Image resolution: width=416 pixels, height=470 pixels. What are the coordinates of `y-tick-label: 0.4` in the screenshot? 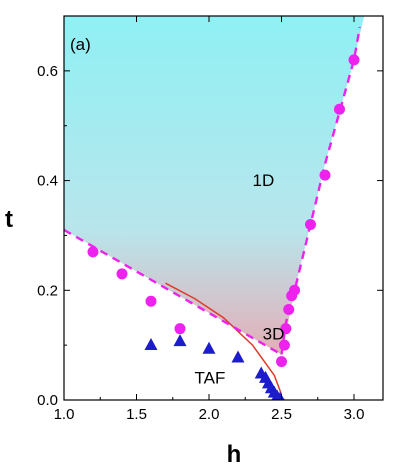 It's located at (47, 181).